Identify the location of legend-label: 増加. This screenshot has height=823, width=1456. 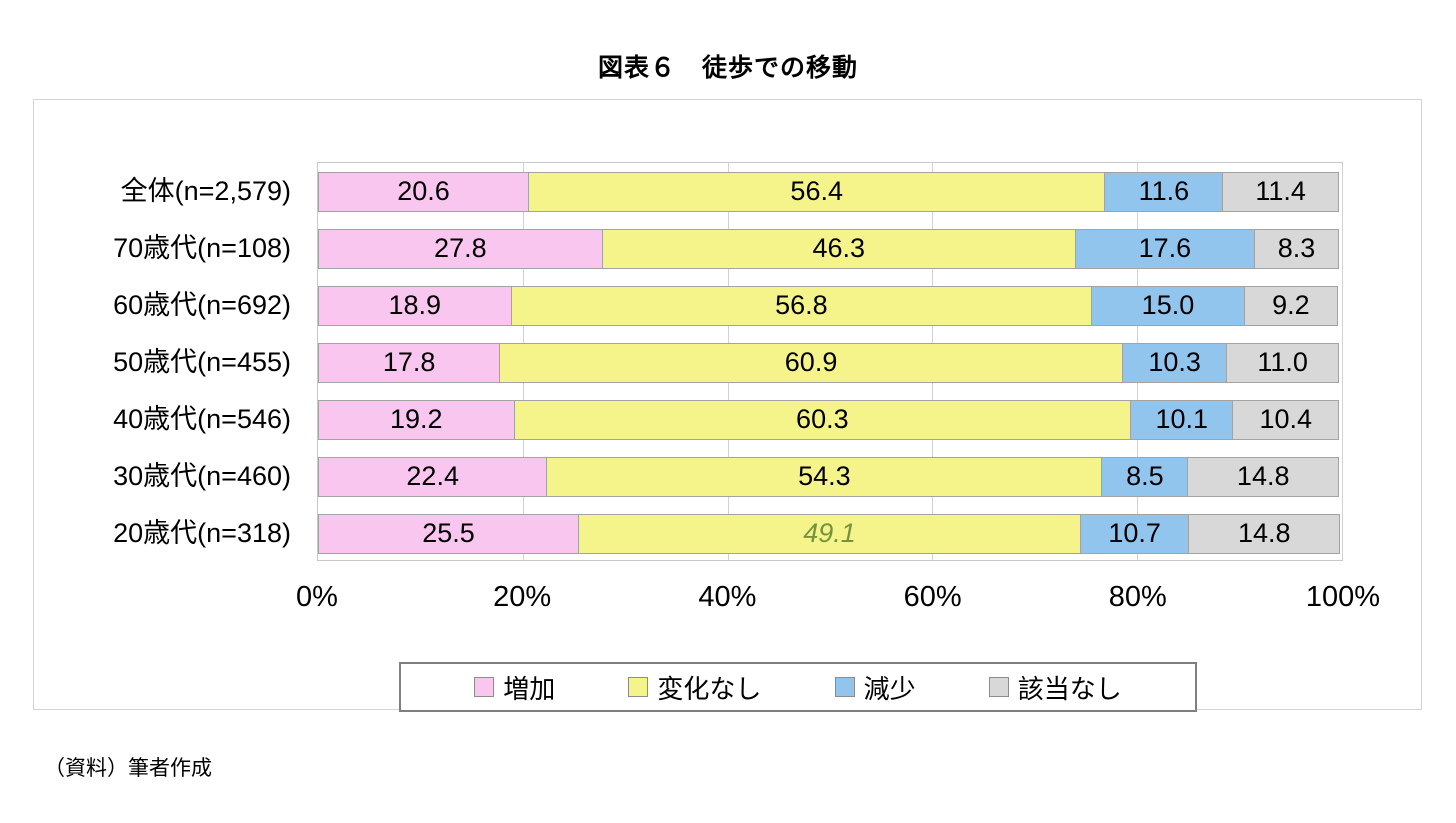
(529, 688).